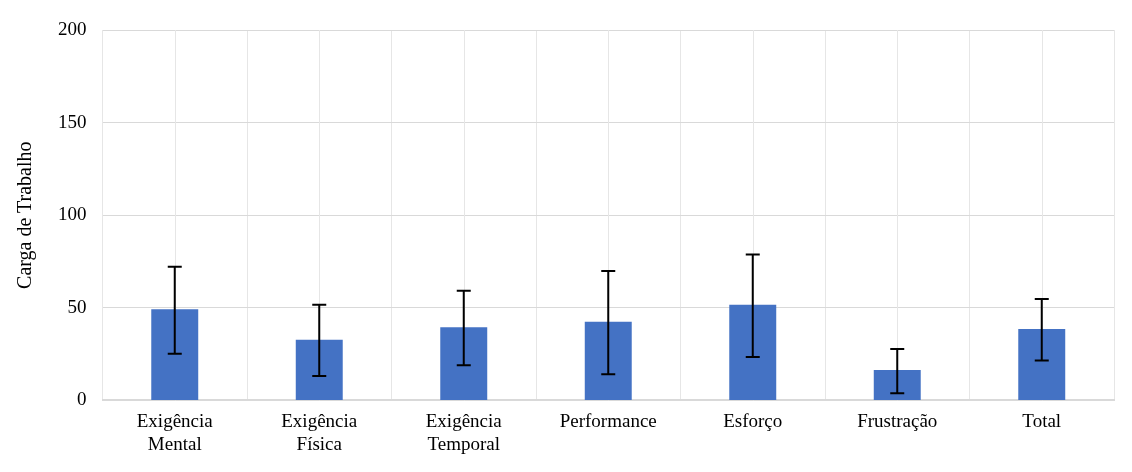  I want to click on x-tick-label: Esforço, so click(753, 420).